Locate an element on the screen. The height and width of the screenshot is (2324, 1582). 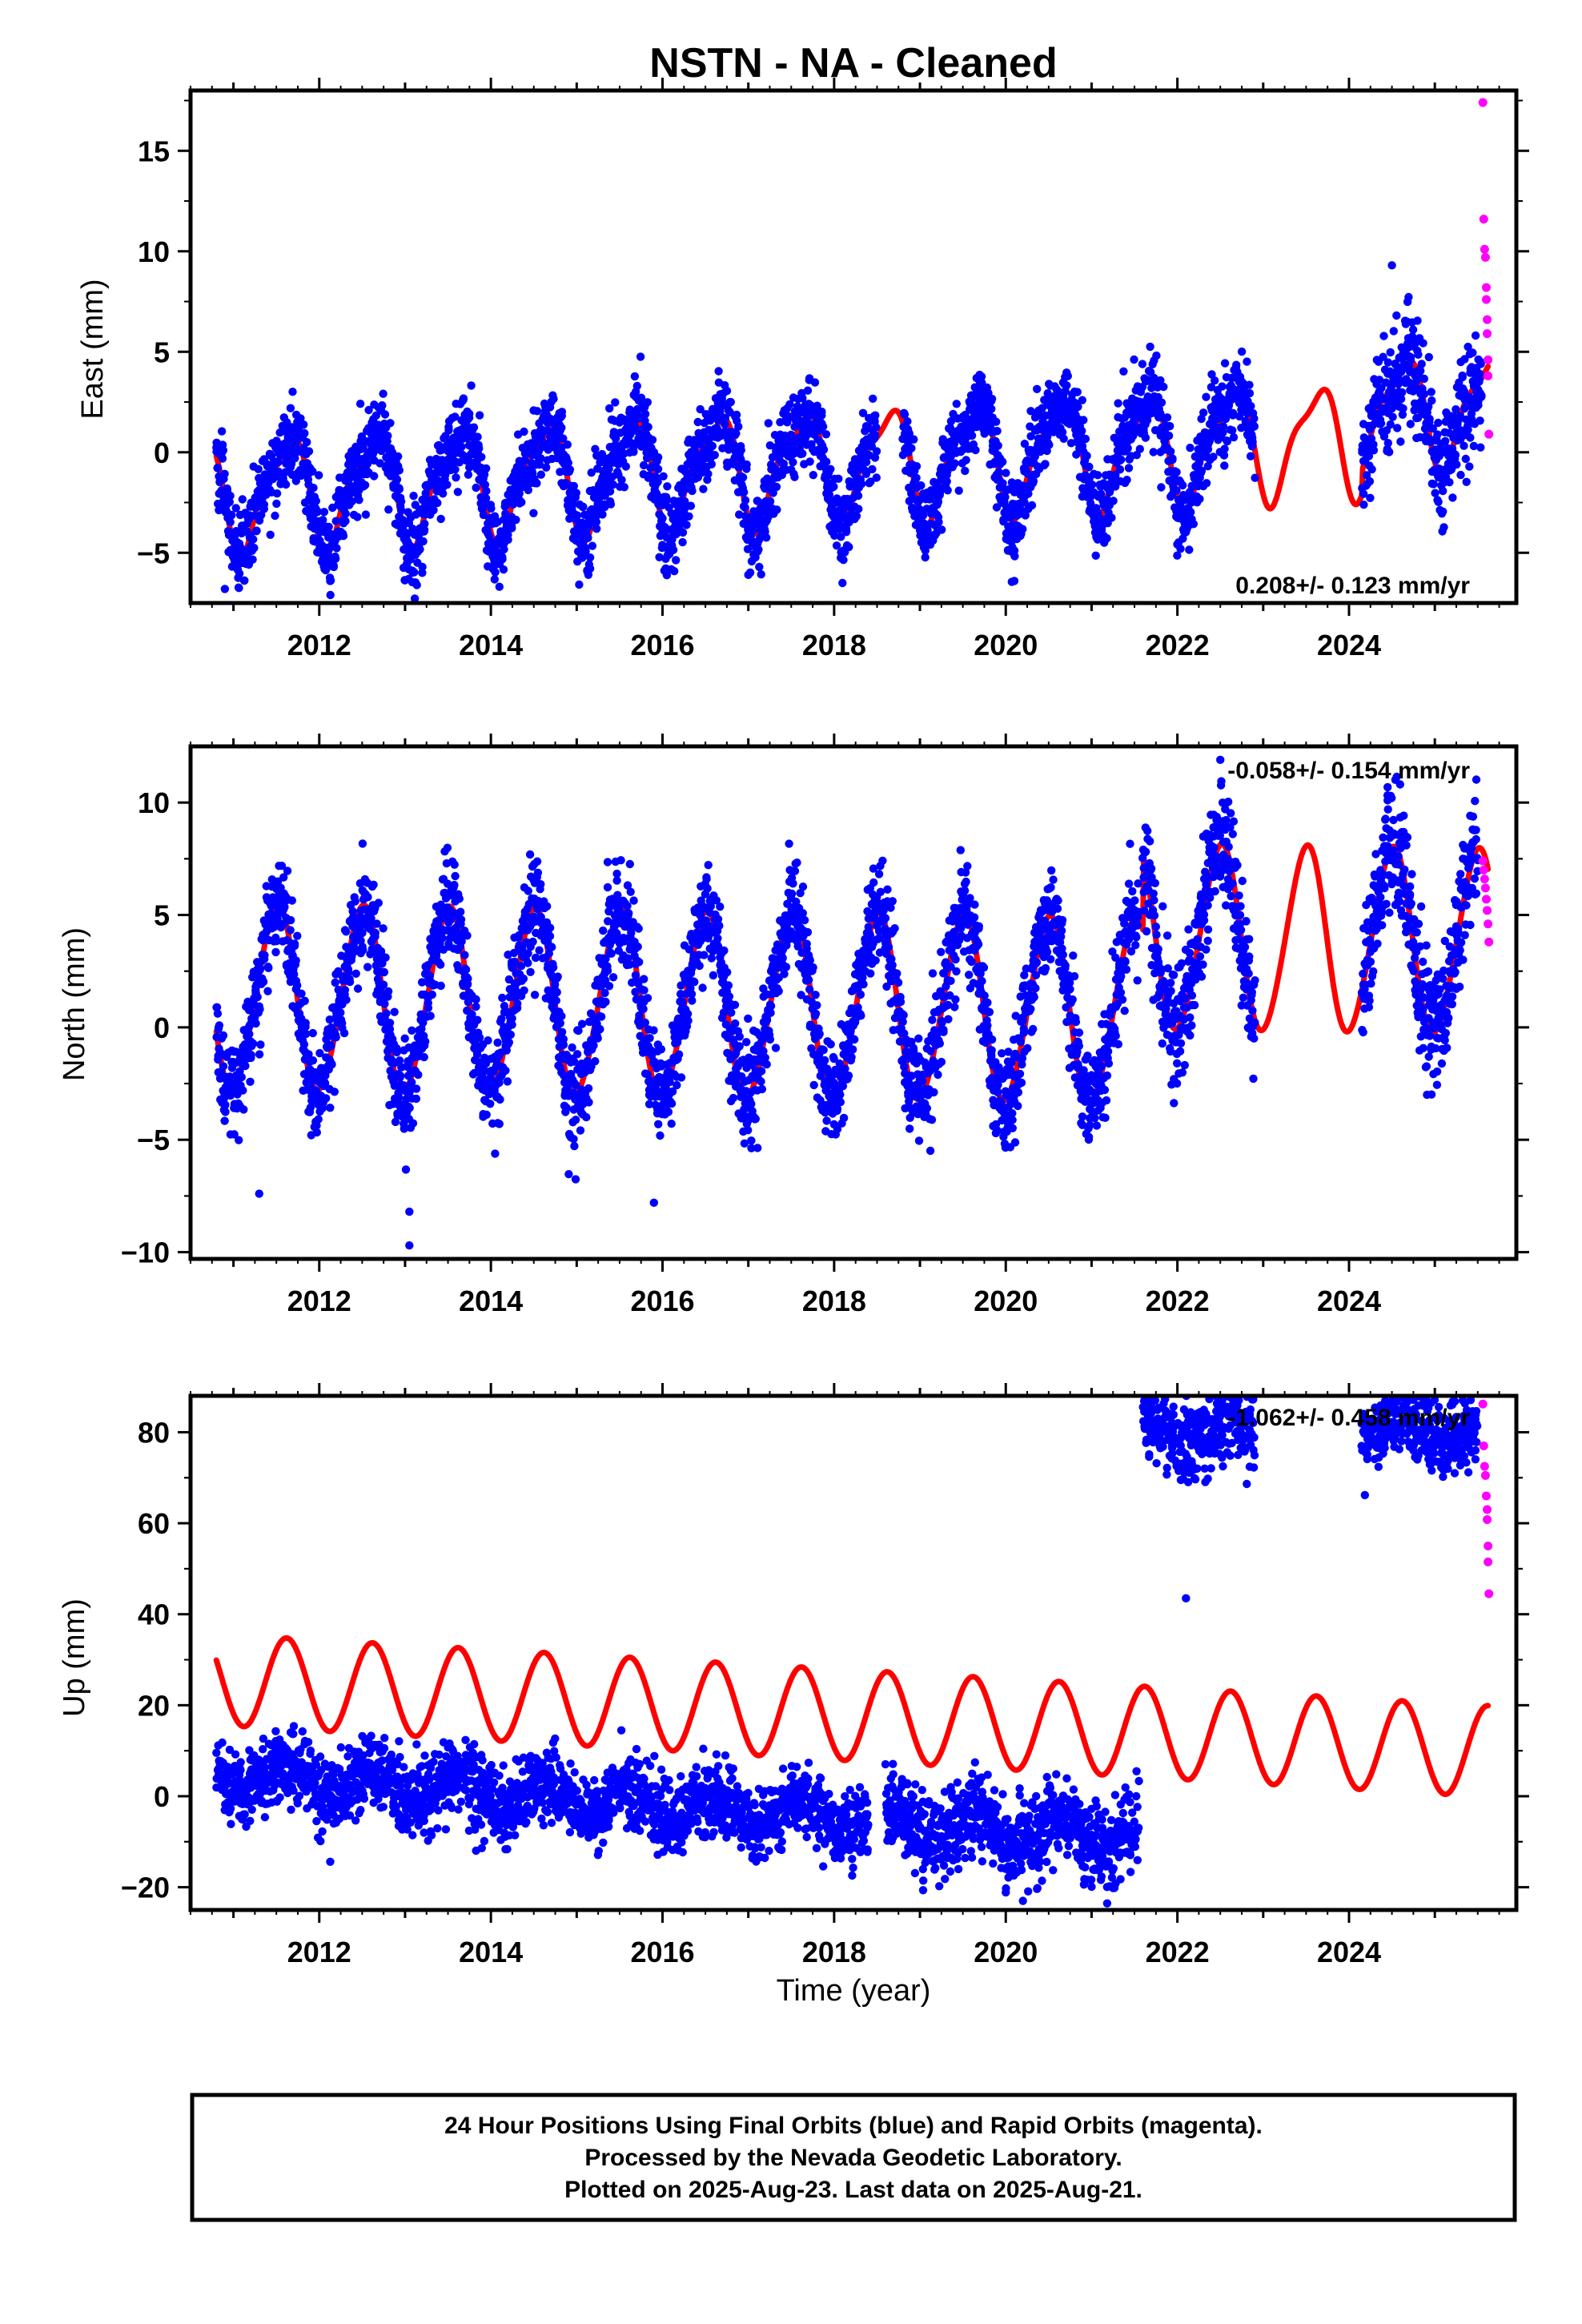
east-x-tick-label: 2018 is located at coordinates (834, 645).